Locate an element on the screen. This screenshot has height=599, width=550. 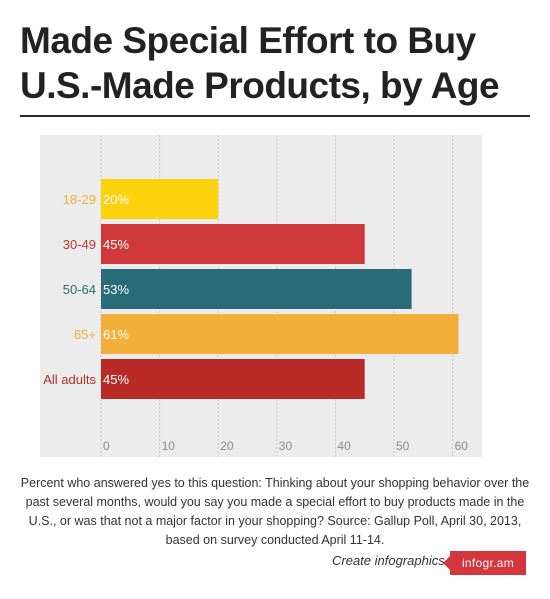
value-label-2: 53% is located at coordinates (116, 289).